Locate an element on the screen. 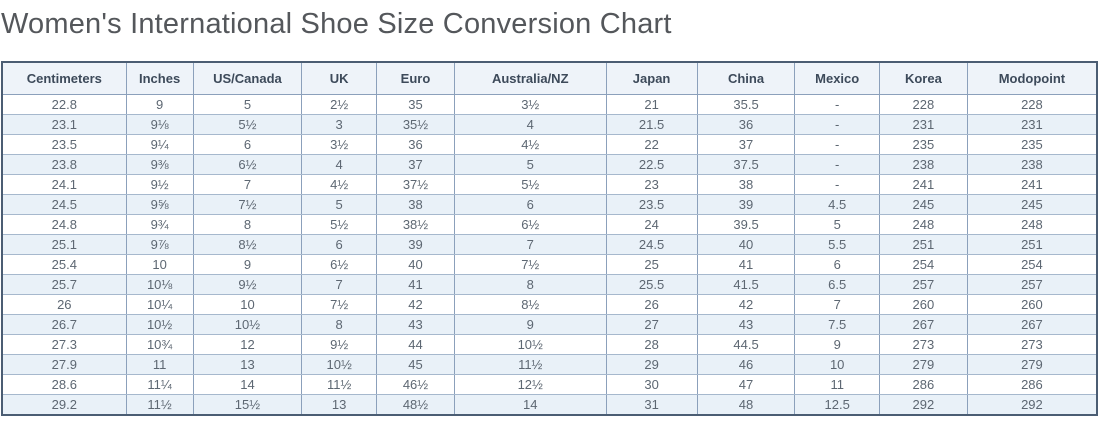 The width and height of the screenshot is (1099, 435). table-cell: 24 is located at coordinates (651, 224).